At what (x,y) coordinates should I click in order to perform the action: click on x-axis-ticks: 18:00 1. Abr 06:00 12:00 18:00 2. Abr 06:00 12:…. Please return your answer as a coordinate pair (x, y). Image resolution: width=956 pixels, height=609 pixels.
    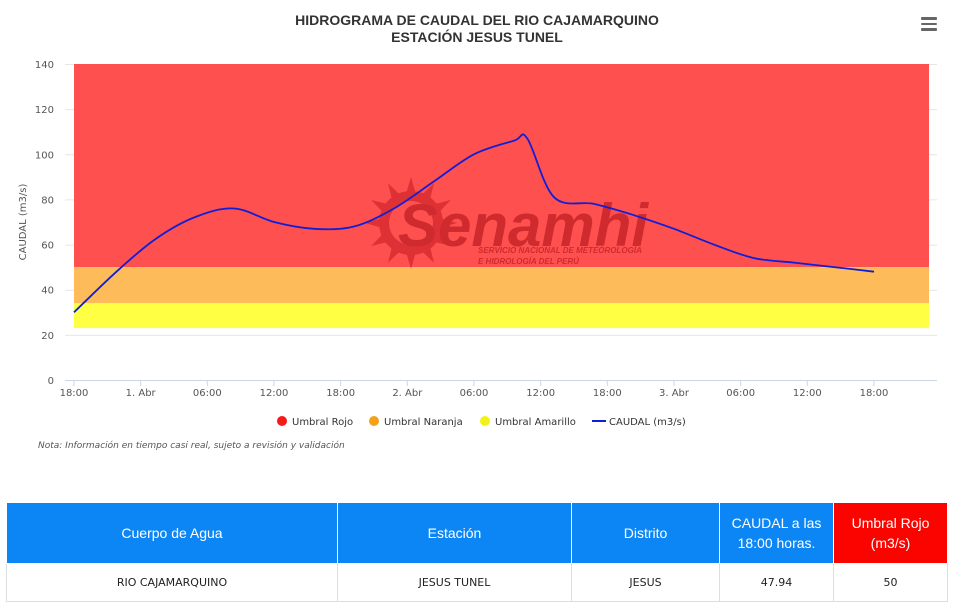
    Looking at the image, I should click on (474, 389).